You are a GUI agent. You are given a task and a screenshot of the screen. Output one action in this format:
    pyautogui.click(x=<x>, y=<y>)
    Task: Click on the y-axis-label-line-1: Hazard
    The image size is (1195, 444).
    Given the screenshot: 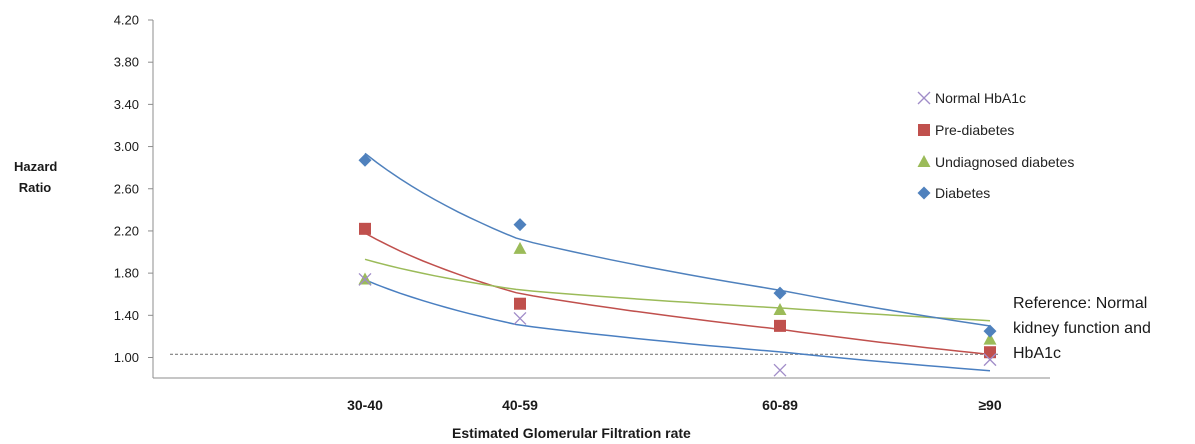 What is the action you would take?
    pyautogui.click(x=36, y=166)
    